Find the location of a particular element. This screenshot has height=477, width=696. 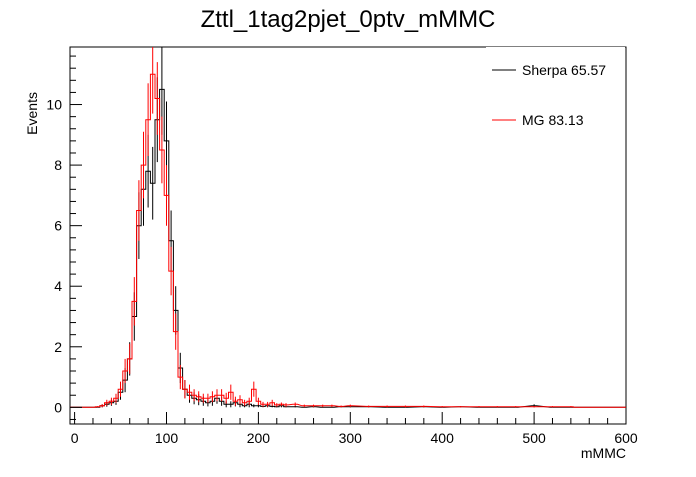

x-tick-label: 200 is located at coordinates (259, 438).